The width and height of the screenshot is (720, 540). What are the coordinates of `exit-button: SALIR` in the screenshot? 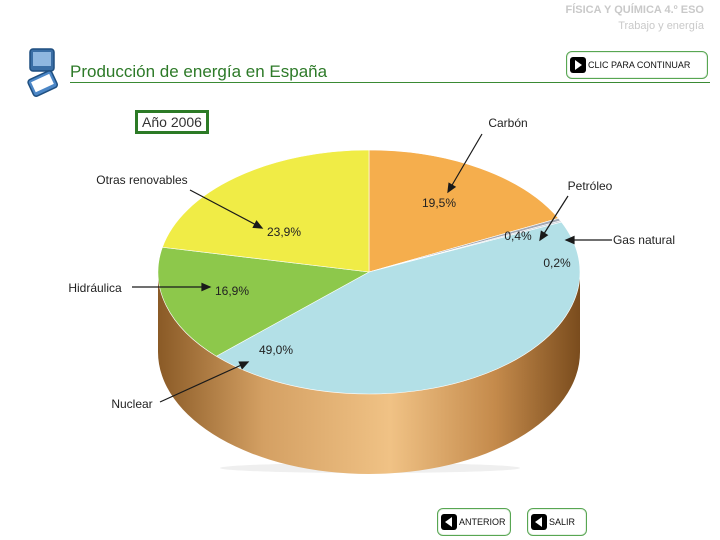 It's located at (557, 522).